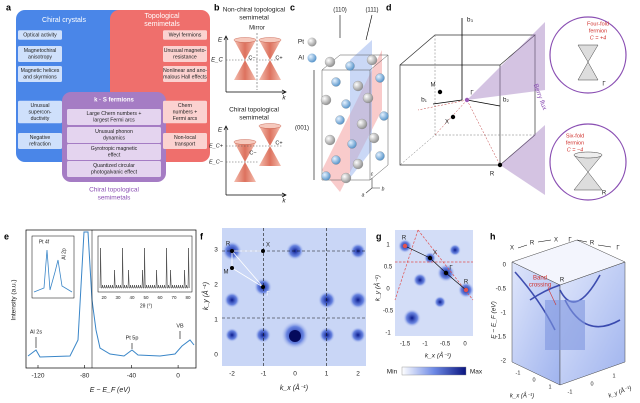  What do you see at coordinates (435, 268) in the screenshot?
I see `k-path` at bounding box center [435, 268].